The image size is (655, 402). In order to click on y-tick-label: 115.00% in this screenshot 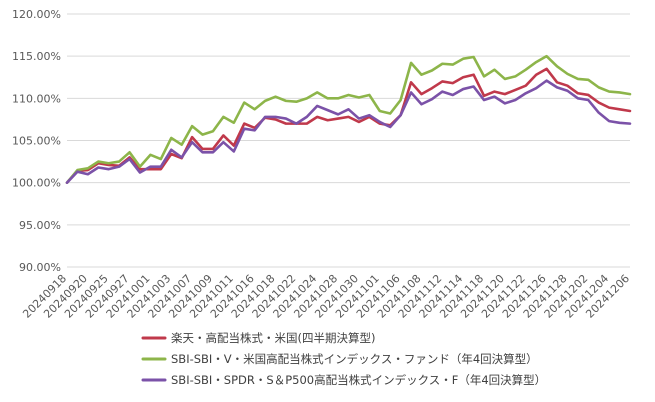, I will do `click(36, 56)`.